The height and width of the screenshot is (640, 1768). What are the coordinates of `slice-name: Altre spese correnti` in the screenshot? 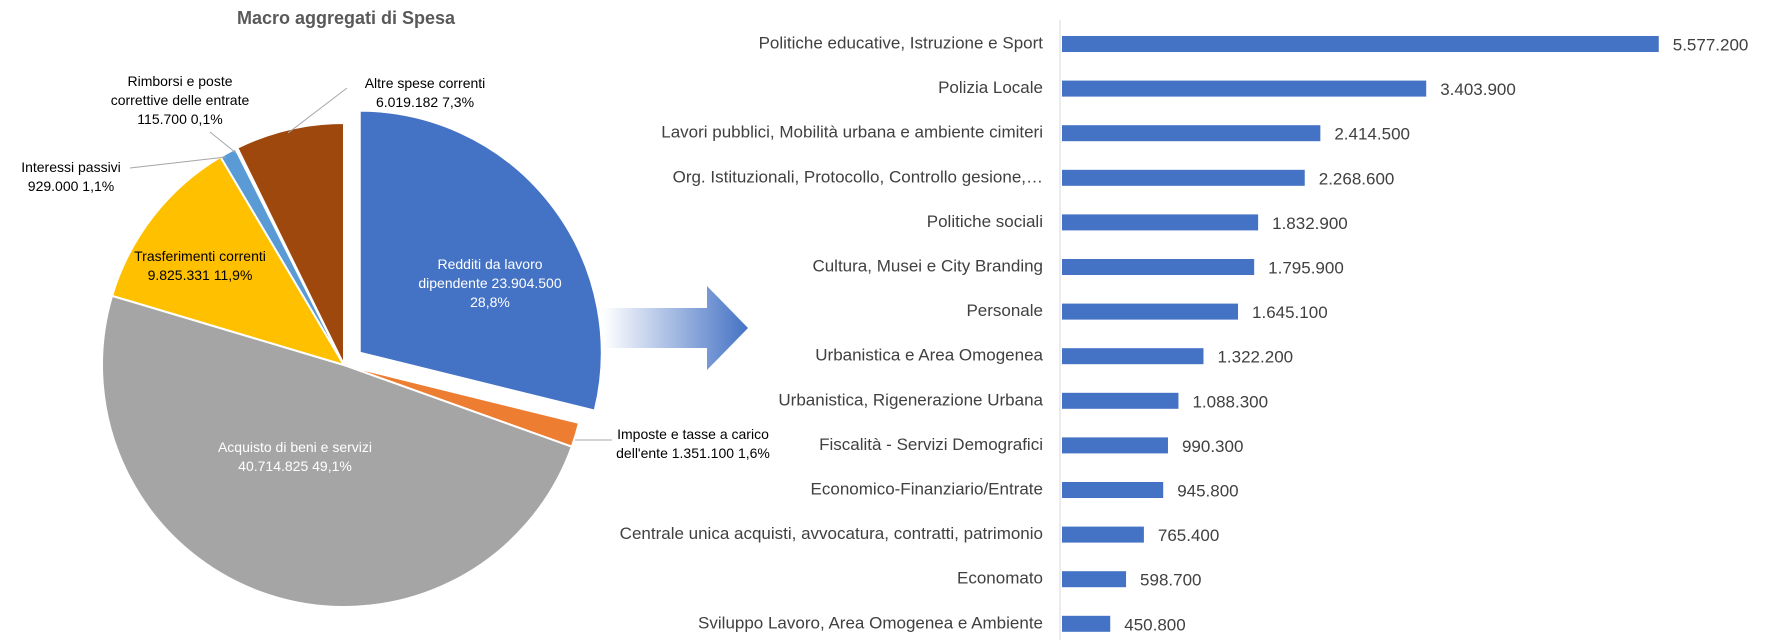 It's located at (425, 83).